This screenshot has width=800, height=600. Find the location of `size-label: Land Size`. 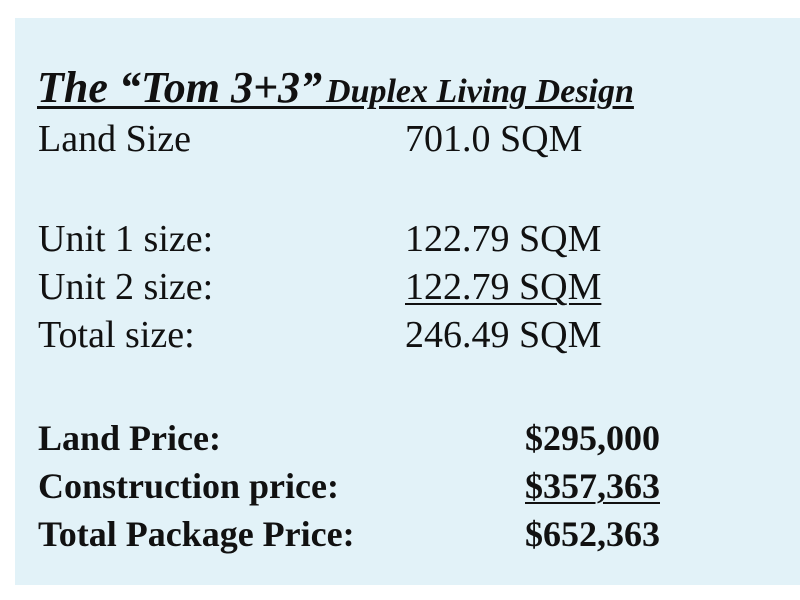

size-label: Land Size is located at coordinates (115, 139).